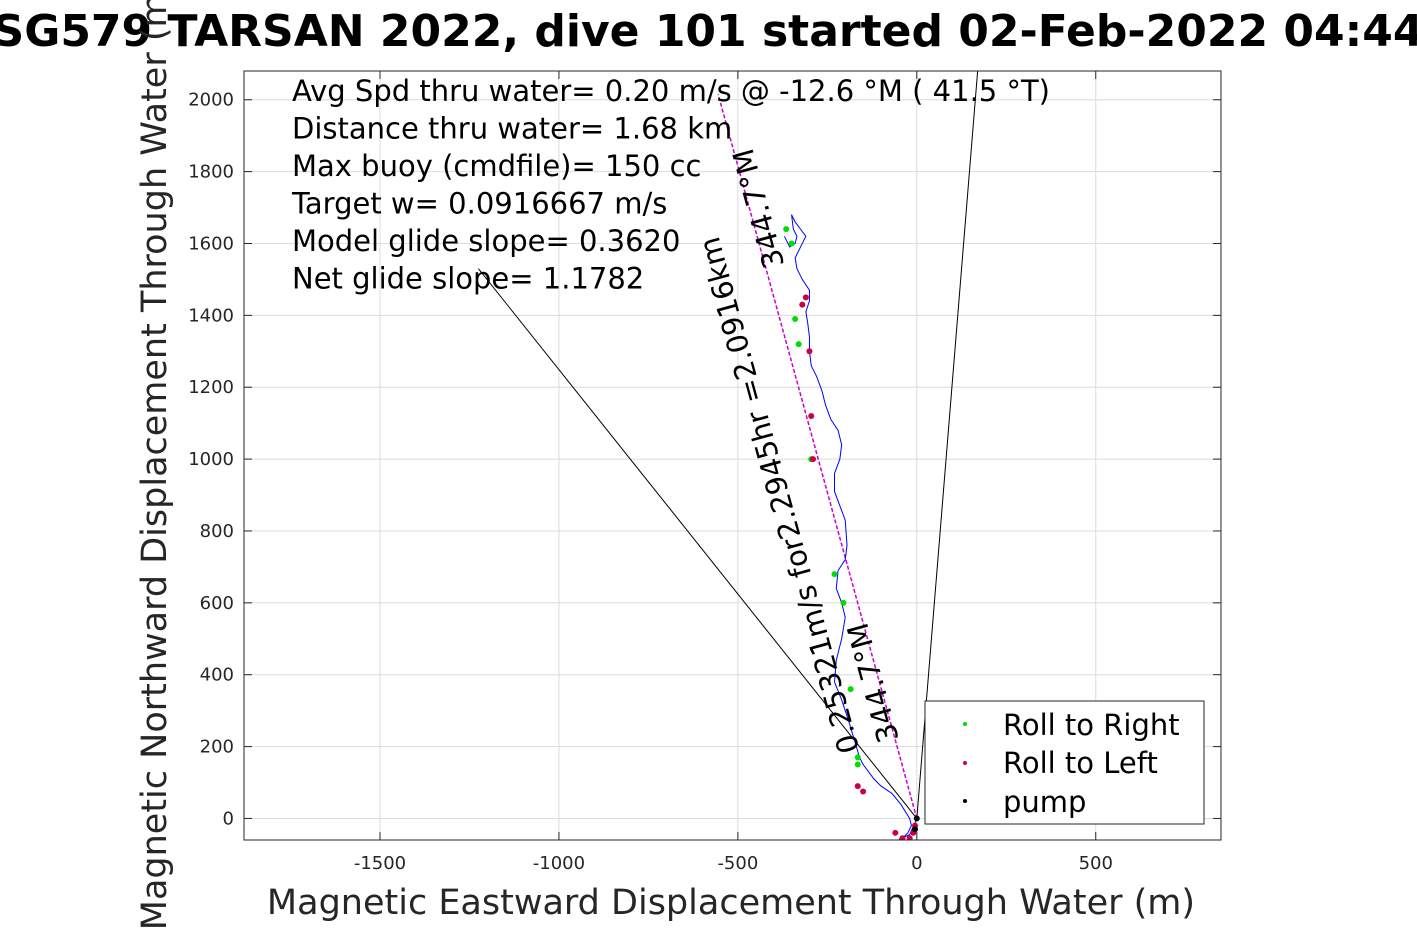 Image resolution: width=1417 pixels, height=945 pixels. Describe the element at coordinates (947, 445) in the screenshot. I see `bearing-line` at that location.